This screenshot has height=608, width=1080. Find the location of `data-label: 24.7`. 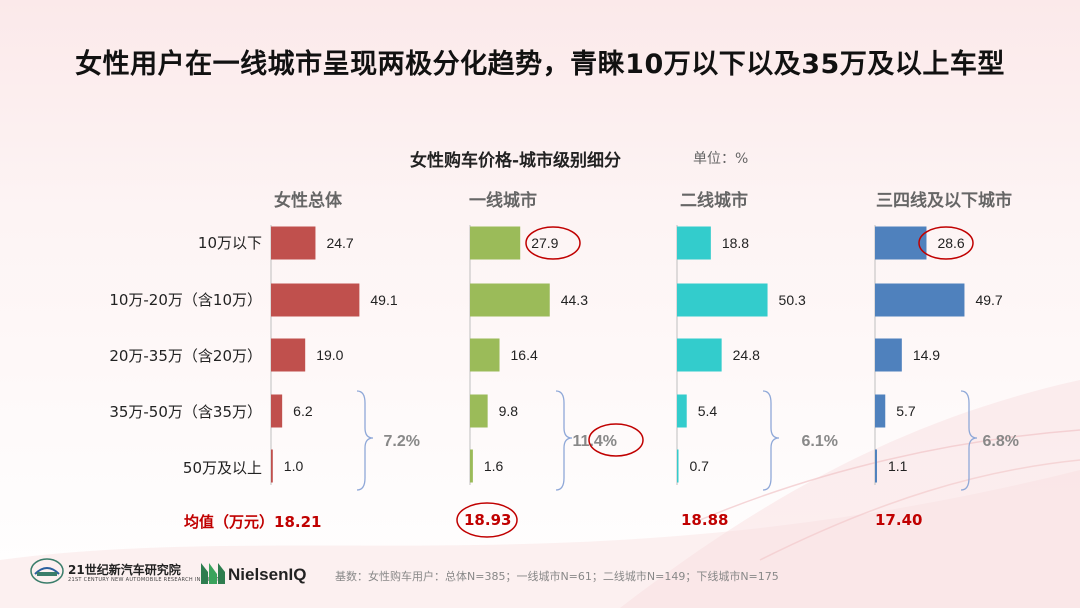

data-label: 24.7 is located at coordinates (339, 243).